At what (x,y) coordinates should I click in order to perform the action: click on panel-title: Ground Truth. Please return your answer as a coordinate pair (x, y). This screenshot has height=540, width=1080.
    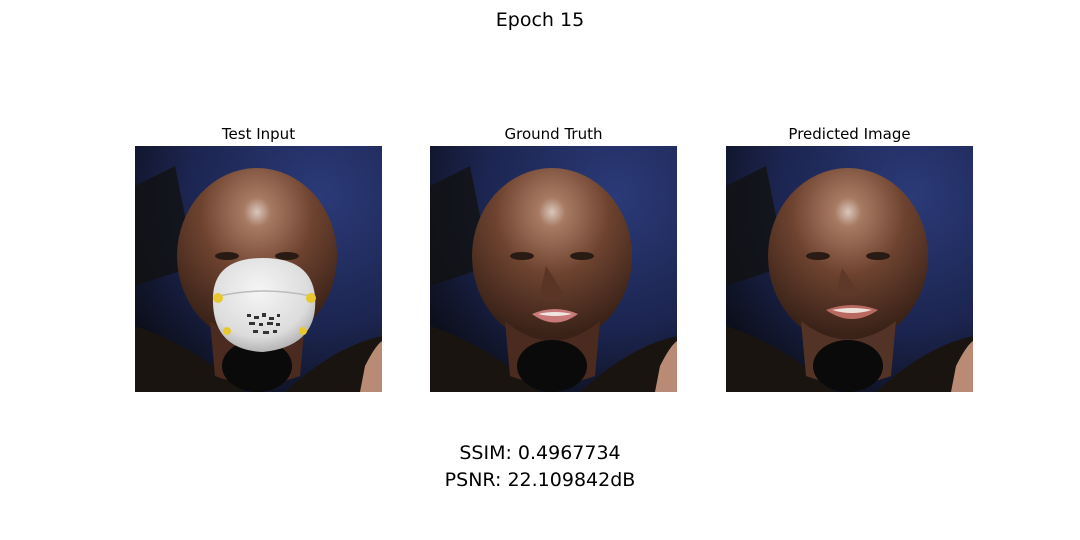
    Looking at the image, I should click on (553, 134).